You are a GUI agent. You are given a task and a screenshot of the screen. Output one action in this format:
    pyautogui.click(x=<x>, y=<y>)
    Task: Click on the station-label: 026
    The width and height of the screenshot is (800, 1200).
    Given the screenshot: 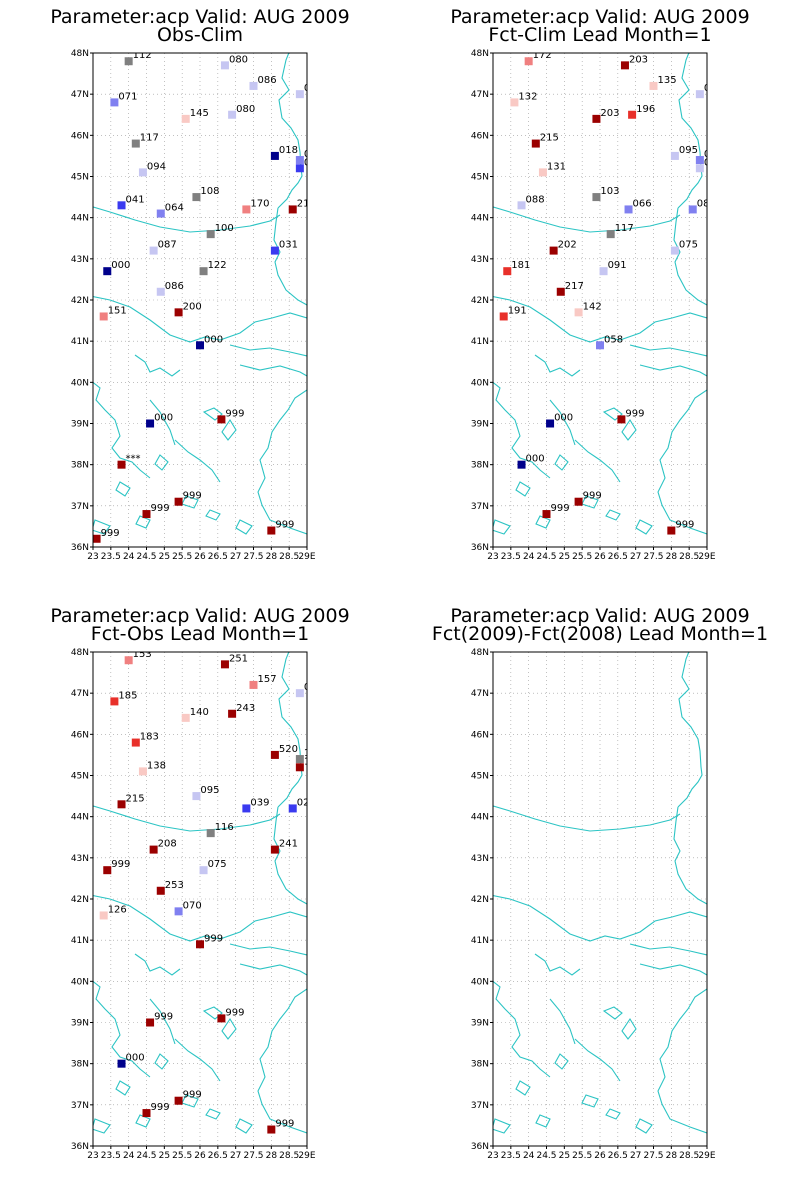 What is the action you would take?
    pyautogui.click(x=313, y=162)
    